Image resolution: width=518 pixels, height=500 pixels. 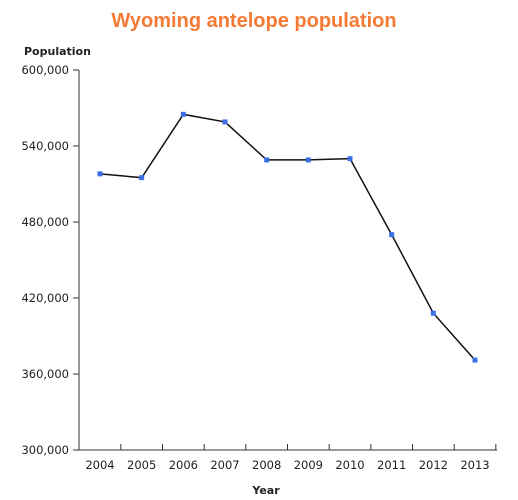 What do you see at coordinates (45, 70) in the screenshot?
I see `y-tick-label: 600,000` at bounding box center [45, 70].